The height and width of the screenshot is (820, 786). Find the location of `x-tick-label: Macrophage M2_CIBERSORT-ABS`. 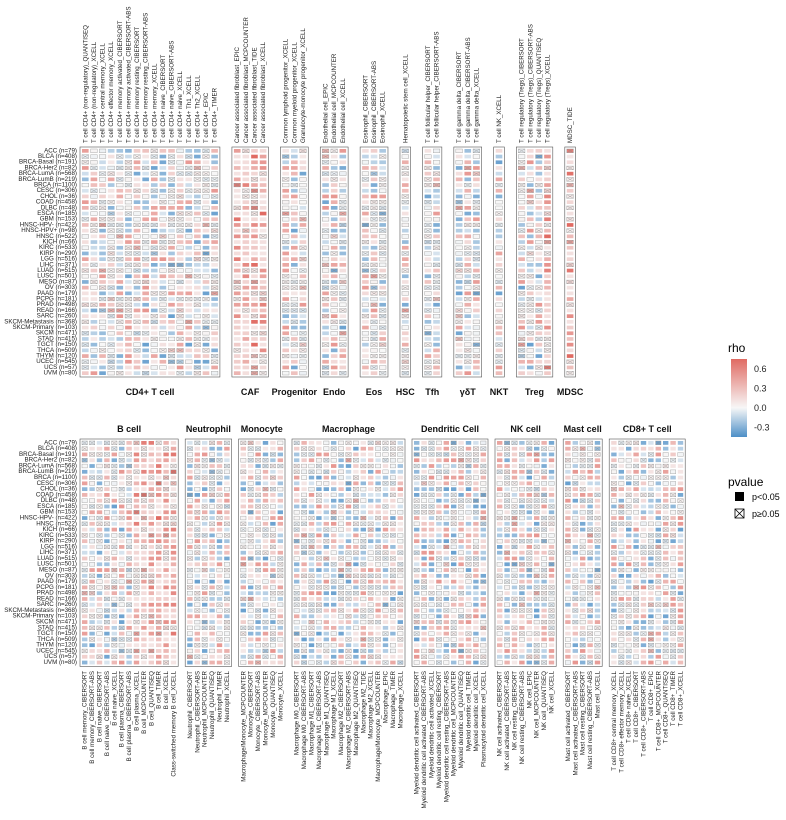

x-tick-label: Macrophage M2_CIBERSORT-ABS is located at coordinates (349, 720).